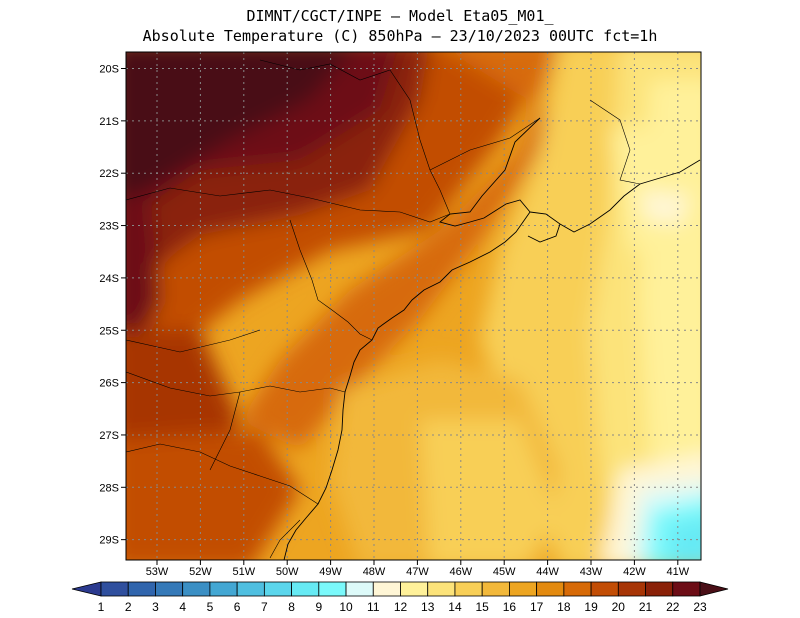 This screenshot has width=800, height=618. What do you see at coordinates (109, 122) in the screenshot?
I see `lat-label: 21S` at bounding box center [109, 122].